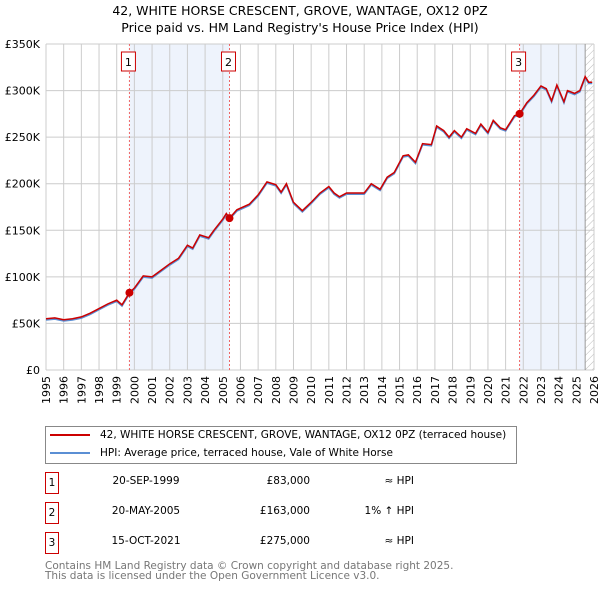 The width and height of the screenshot is (600, 590). I want to click on x-tick-label: 2019, so click(470, 390).